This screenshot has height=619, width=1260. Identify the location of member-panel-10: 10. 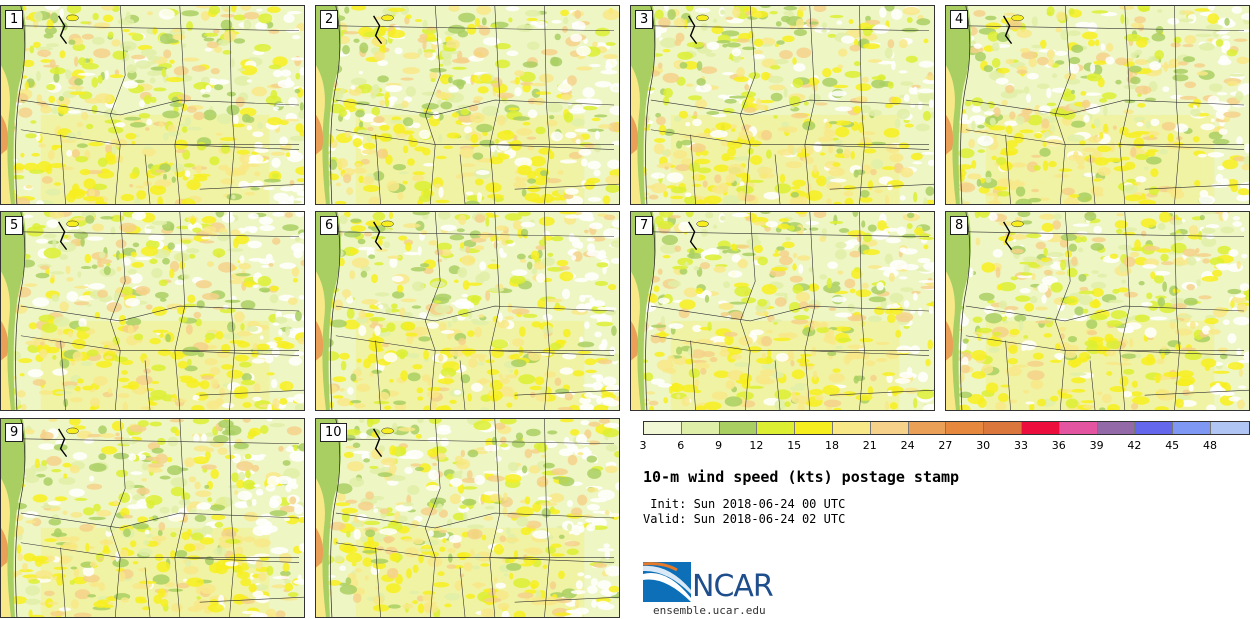
(467, 518).